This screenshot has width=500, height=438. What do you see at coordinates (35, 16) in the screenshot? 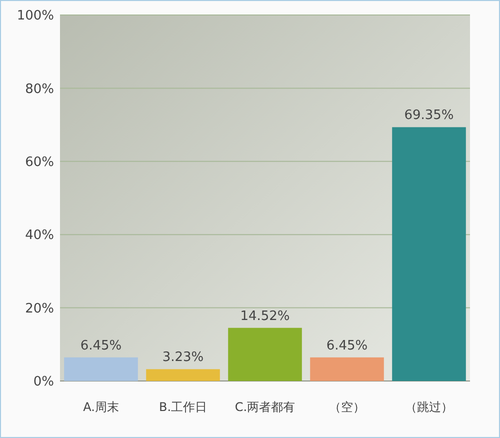
I see `y-tick-label: 100%` at bounding box center [35, 16].